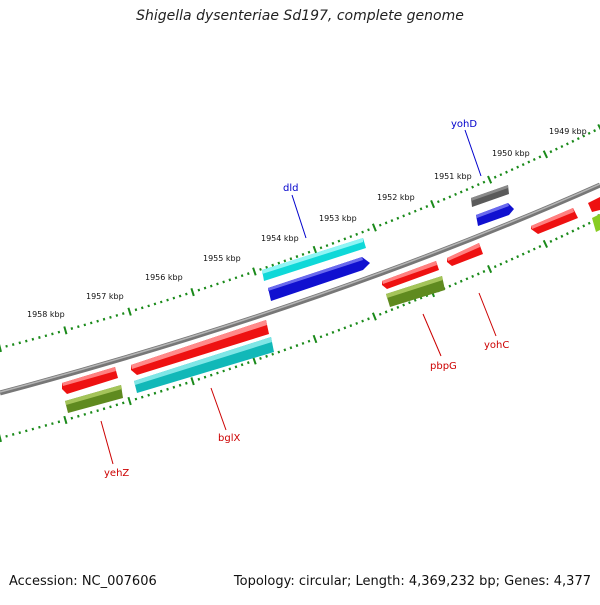  I want to click on gene-yohC, so click(465, 254).